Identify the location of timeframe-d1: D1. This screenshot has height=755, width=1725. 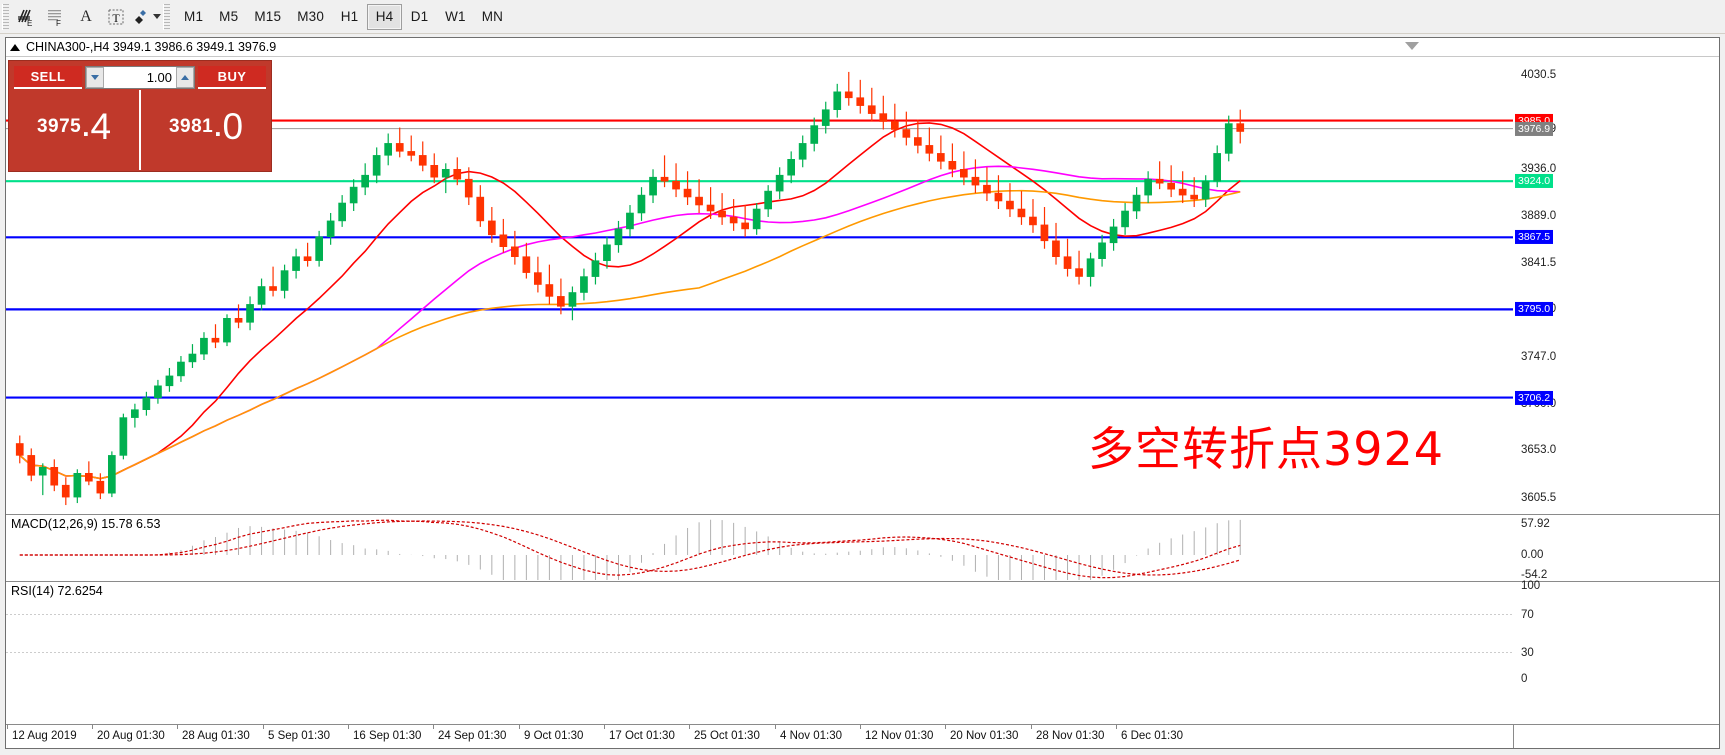
(419, 16).